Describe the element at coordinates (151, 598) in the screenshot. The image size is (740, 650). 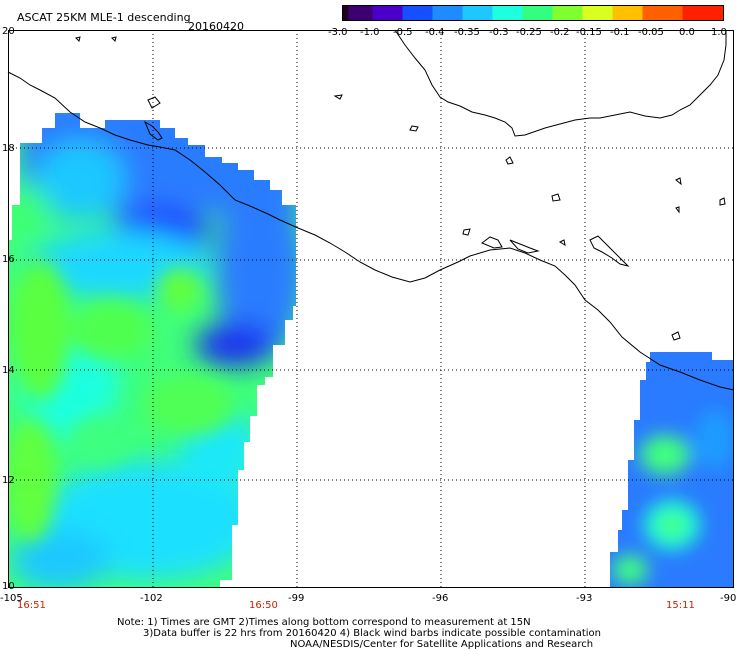
I see `lon-label-102: -102` at that location.